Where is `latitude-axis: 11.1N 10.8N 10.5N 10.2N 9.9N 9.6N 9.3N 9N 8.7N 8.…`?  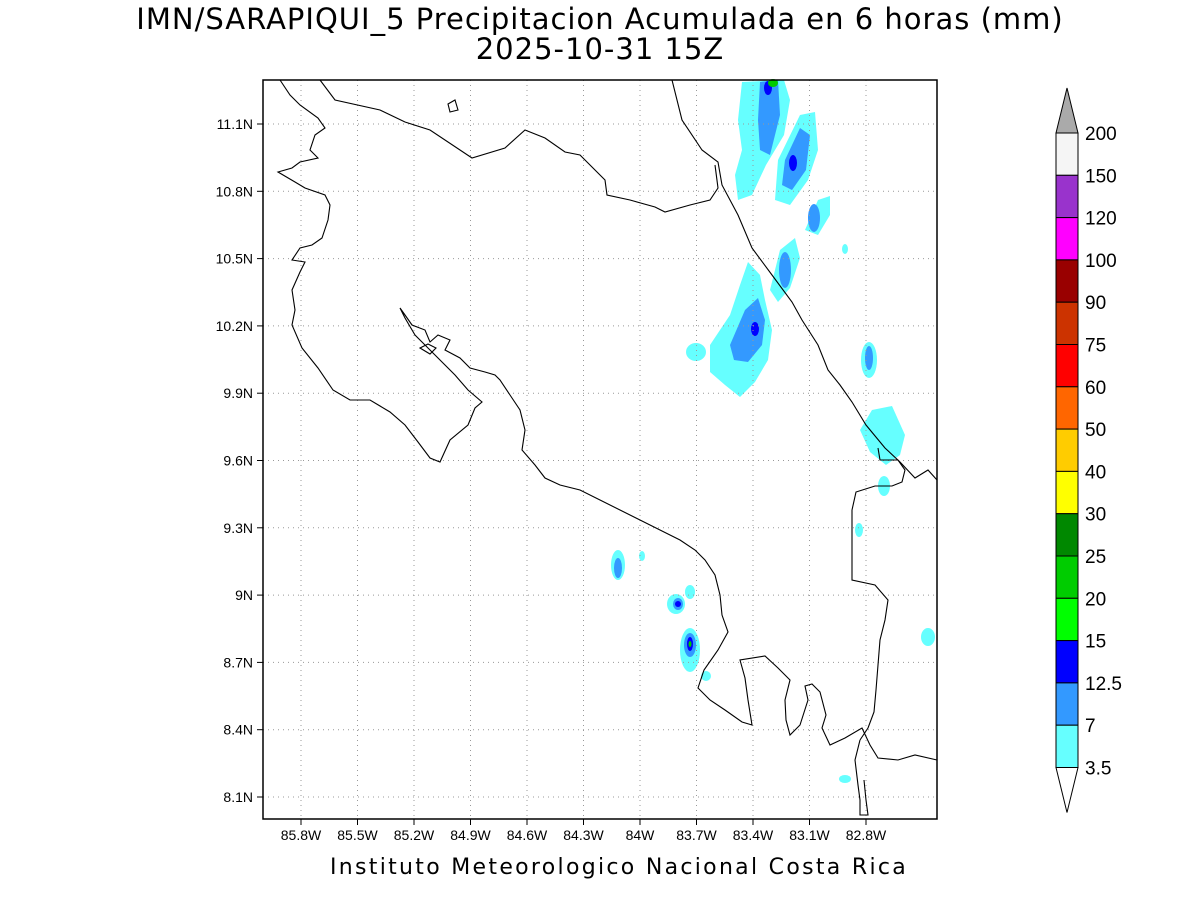
latitude-axis: 11.1N 10.8N 10.5N 10.2N 9.9N 9.6N 9.3N 9N 8.7N 8.… is located at coordinates (239, 460).